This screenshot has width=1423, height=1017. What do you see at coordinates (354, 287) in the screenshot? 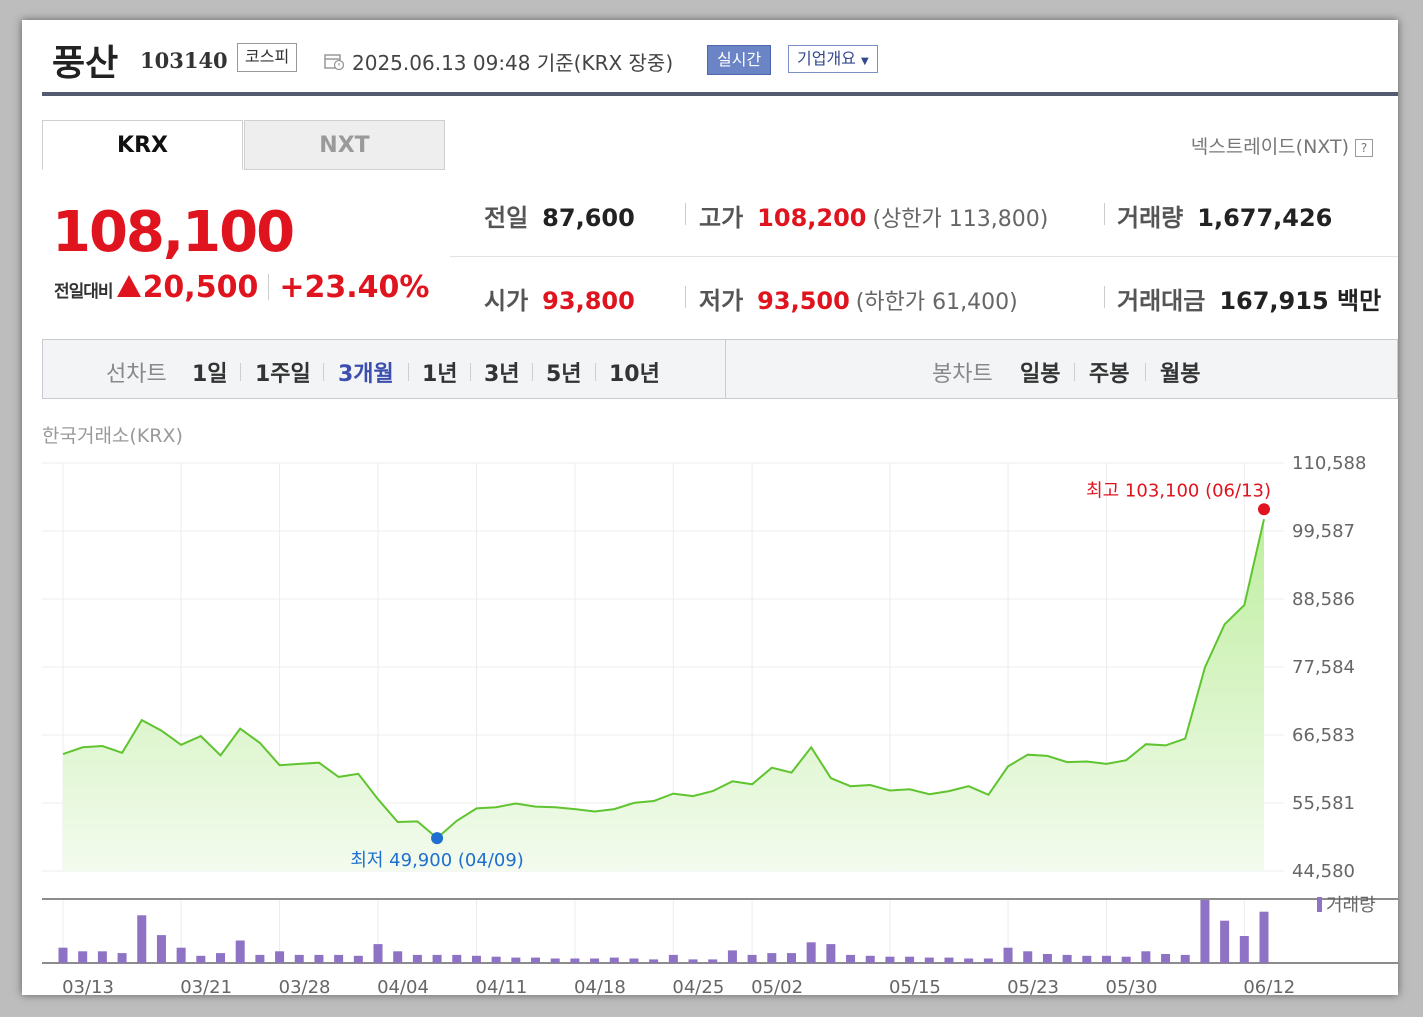
I see `change-percent: +23.40%` at bounding box center [354, 287].